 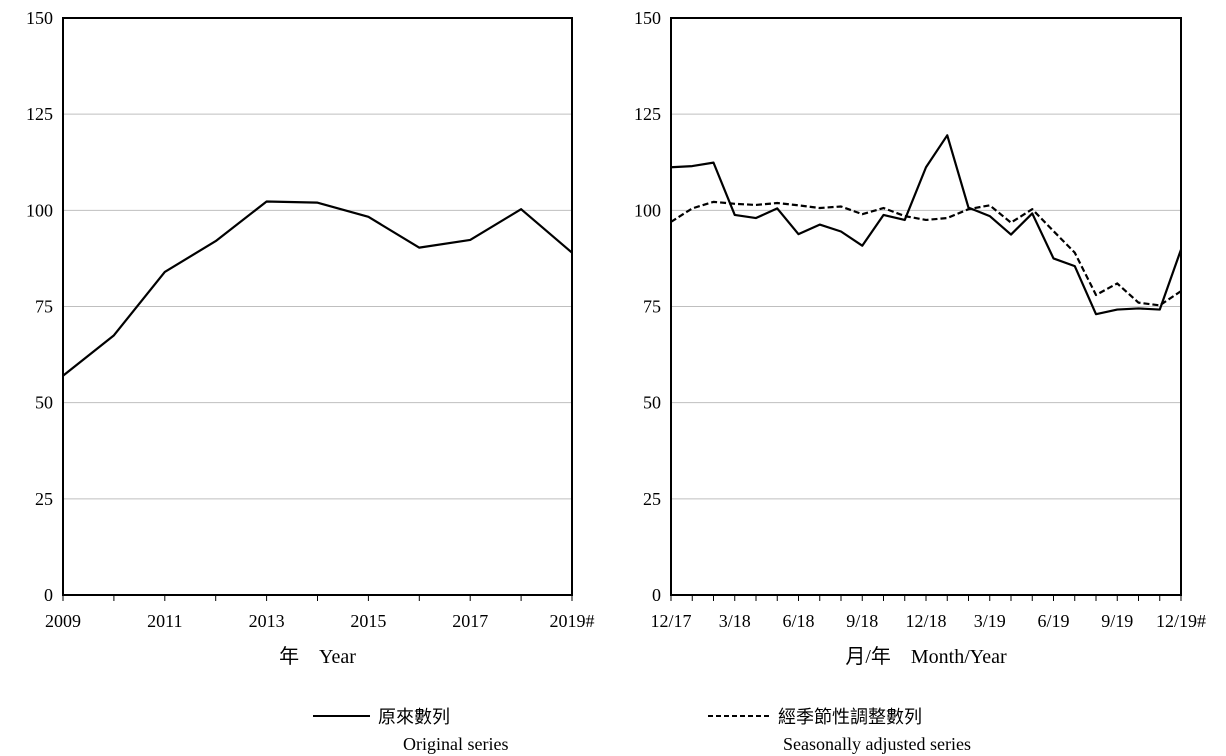 I want to click on x-tick-label: 3/18, so click(x=735, y=621).